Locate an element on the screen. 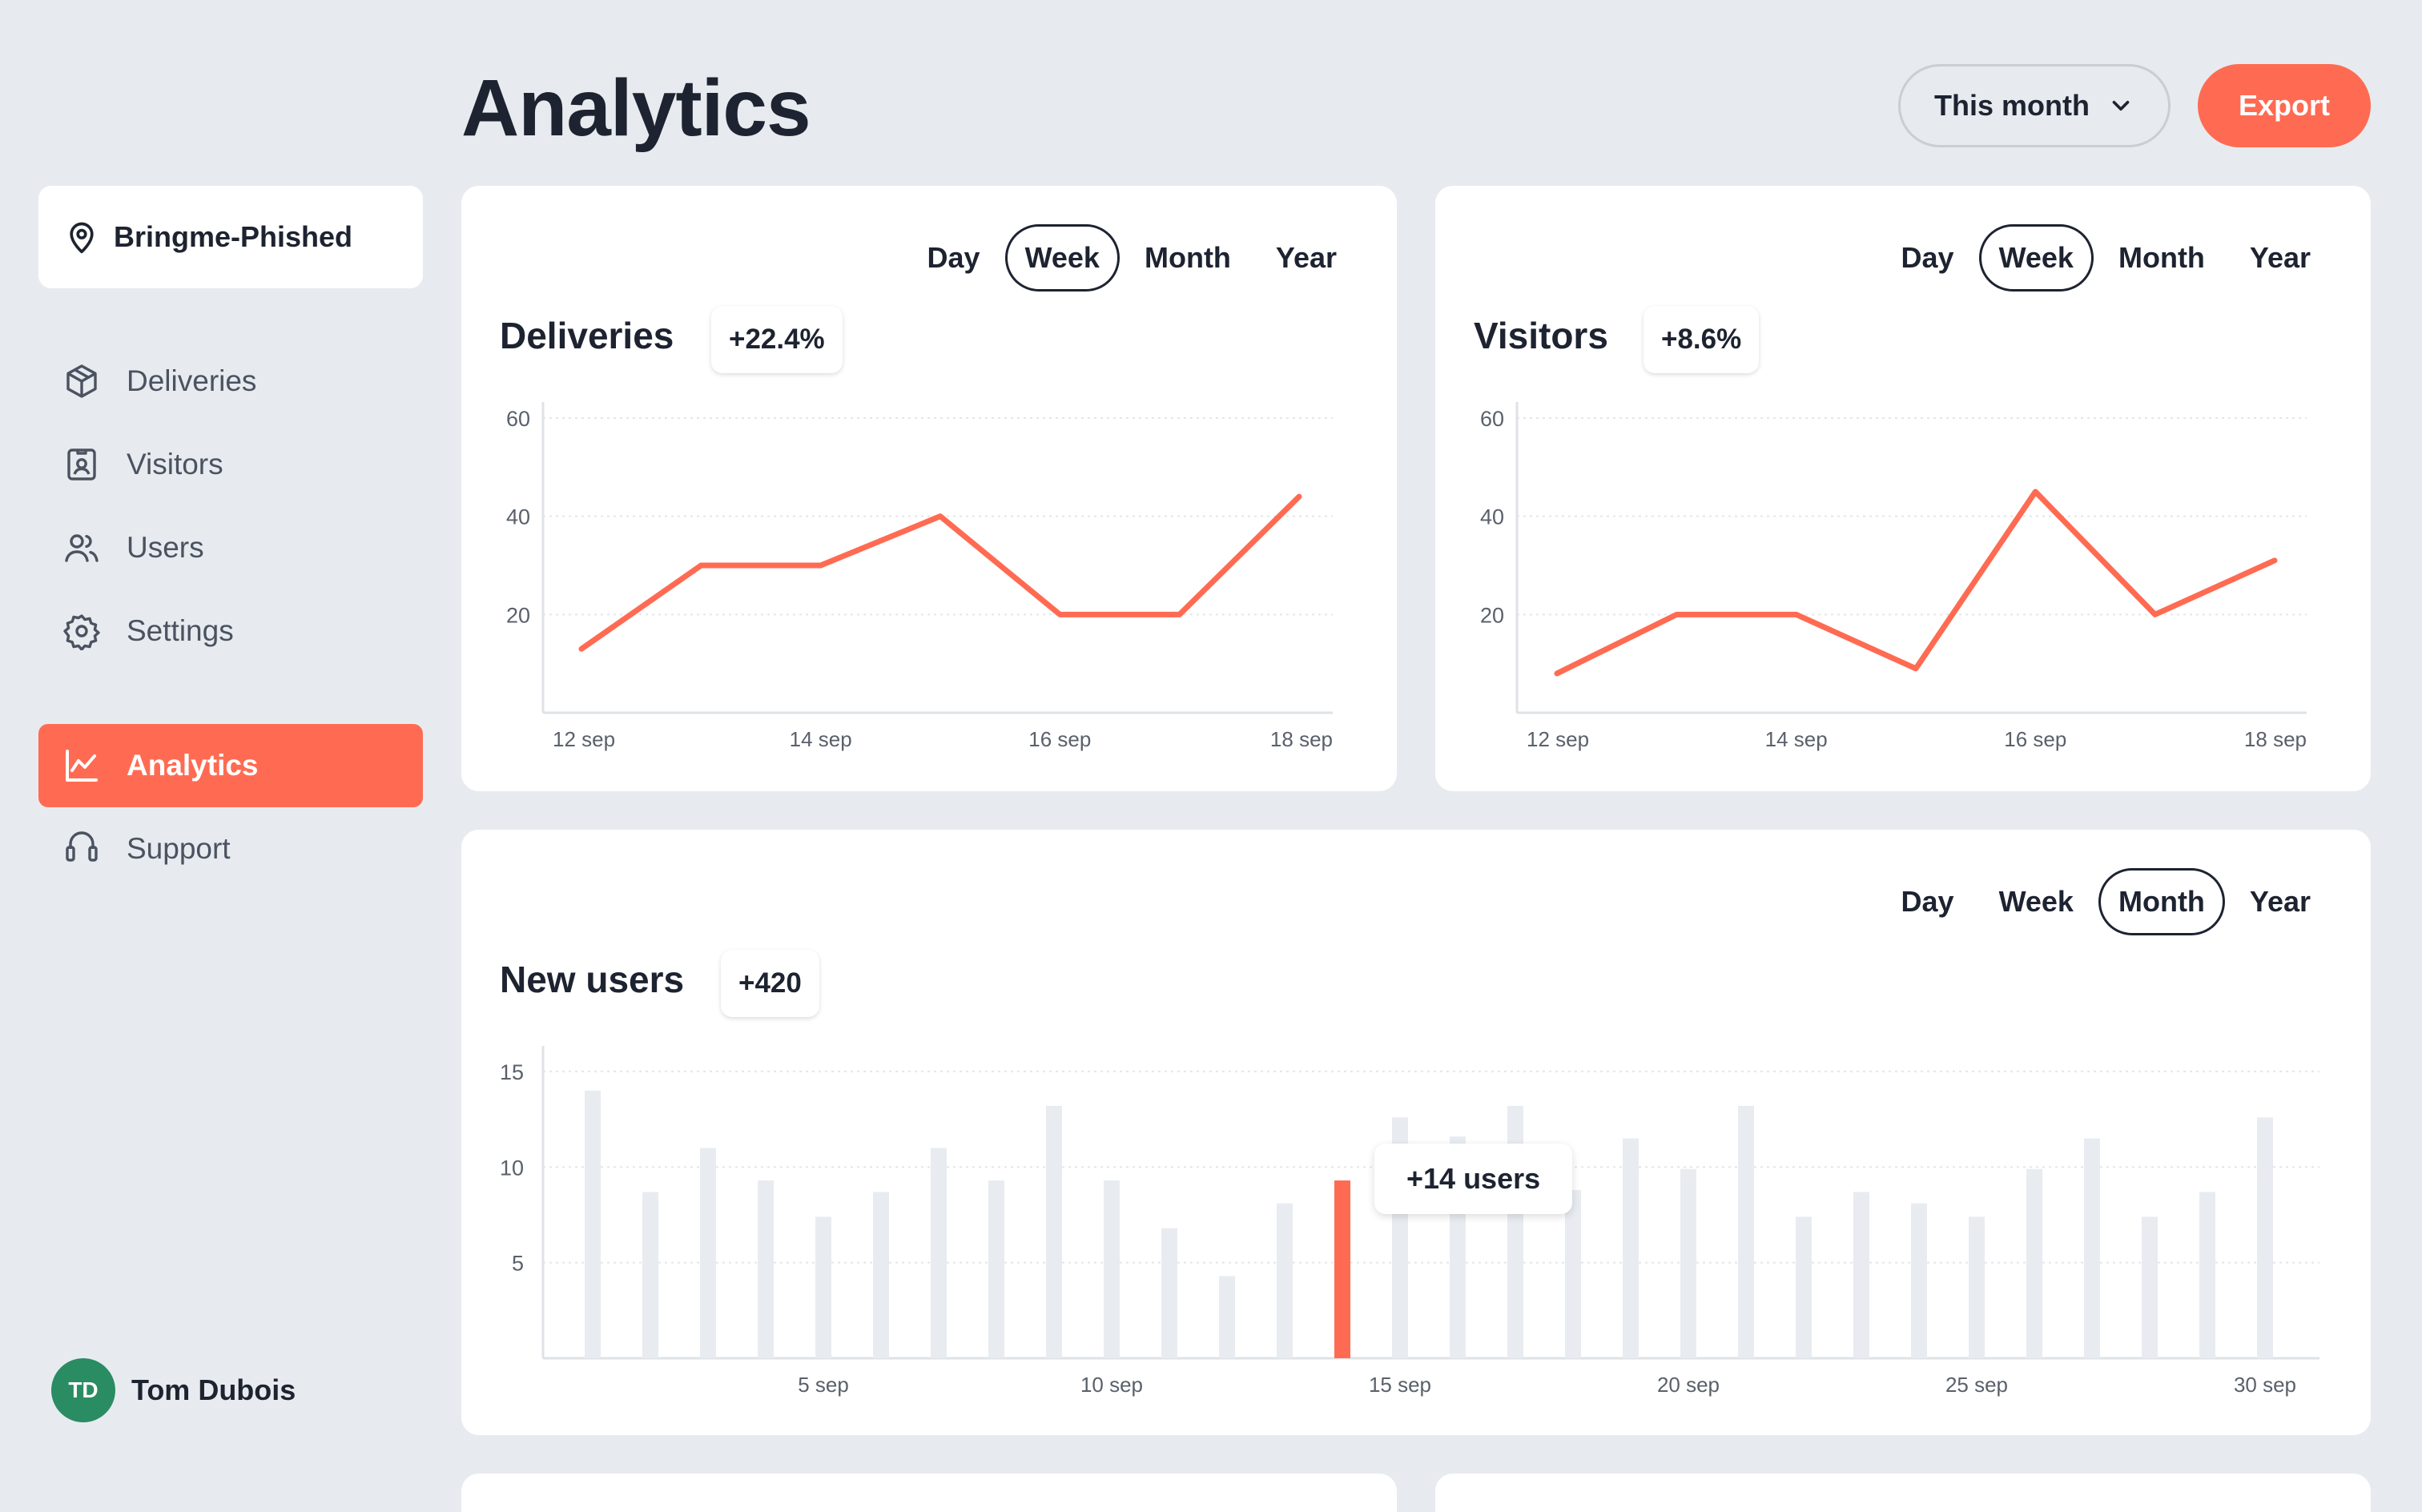 This screenshot has width=2422, height=1512. sidebar-item-deliveries: Deliveries is located at coordinates (231, 381).